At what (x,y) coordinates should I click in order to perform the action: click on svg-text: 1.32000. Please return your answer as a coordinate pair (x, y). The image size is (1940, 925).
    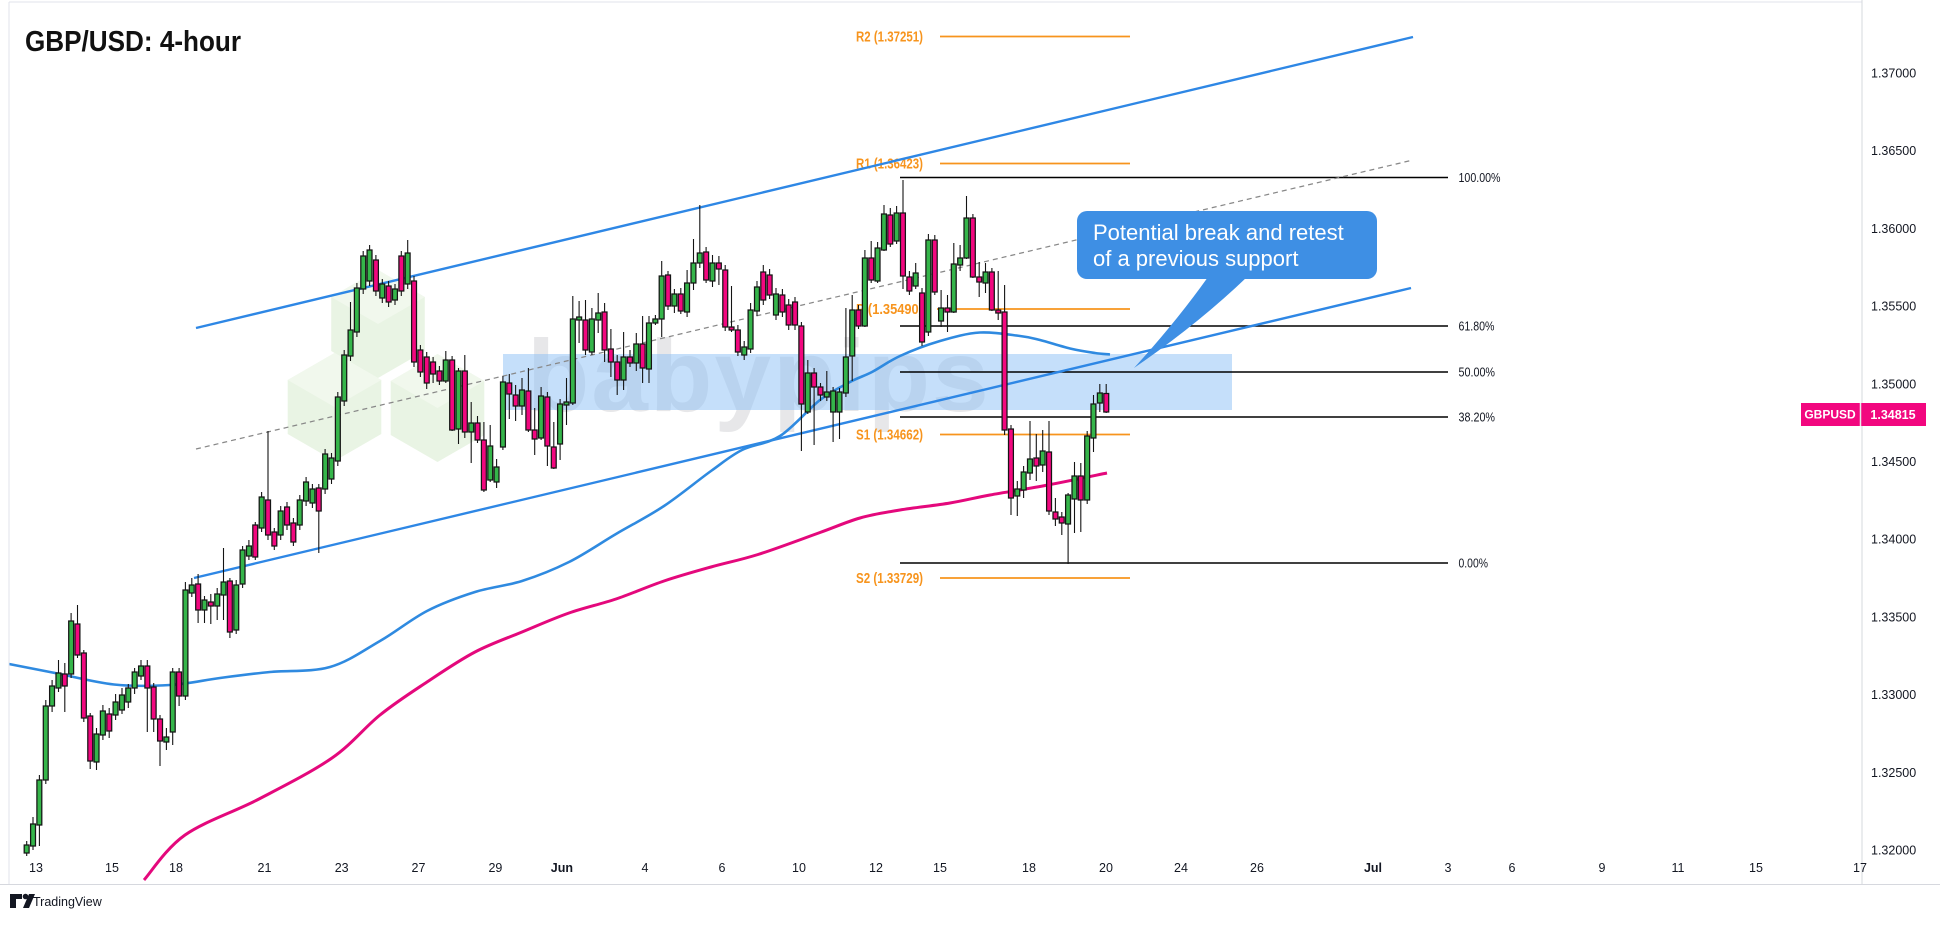
    Looking at the image, I should click on (1893, 851).